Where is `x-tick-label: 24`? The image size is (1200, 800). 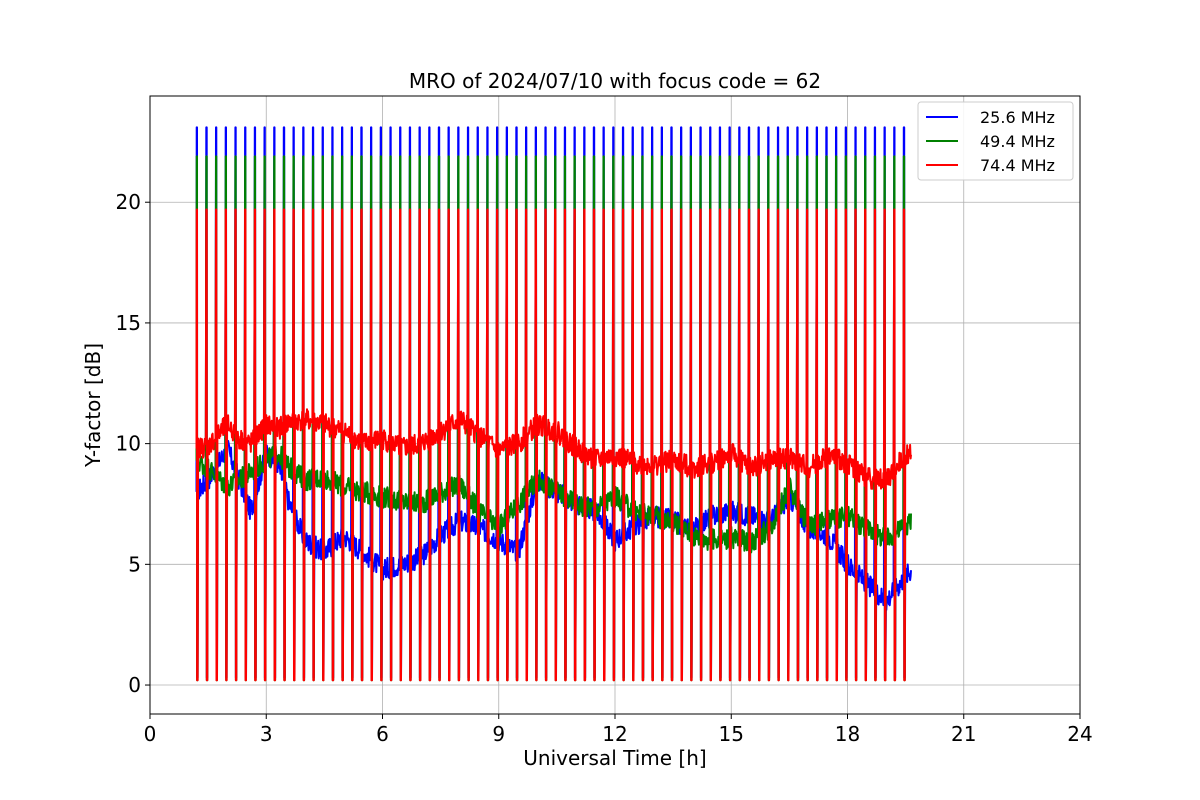 x-tick-label: 24 is located at coordinates (1079, 734).